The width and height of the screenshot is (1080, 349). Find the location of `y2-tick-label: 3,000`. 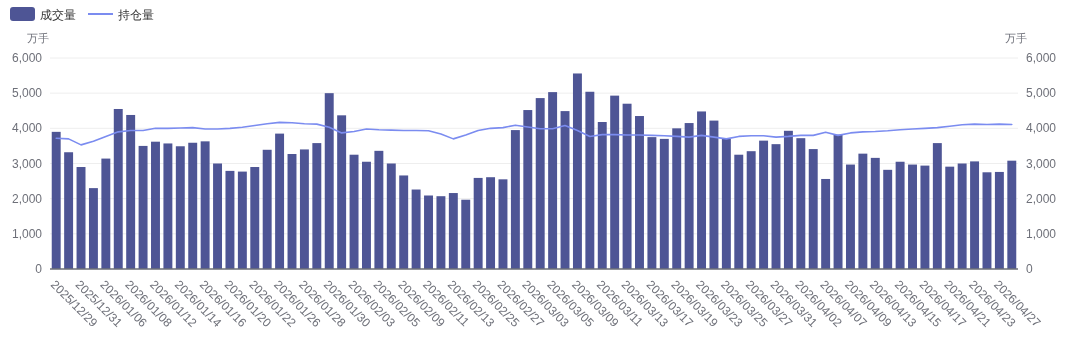

y2-tick-label: 3,000 is located at coordinates (1041, 163).